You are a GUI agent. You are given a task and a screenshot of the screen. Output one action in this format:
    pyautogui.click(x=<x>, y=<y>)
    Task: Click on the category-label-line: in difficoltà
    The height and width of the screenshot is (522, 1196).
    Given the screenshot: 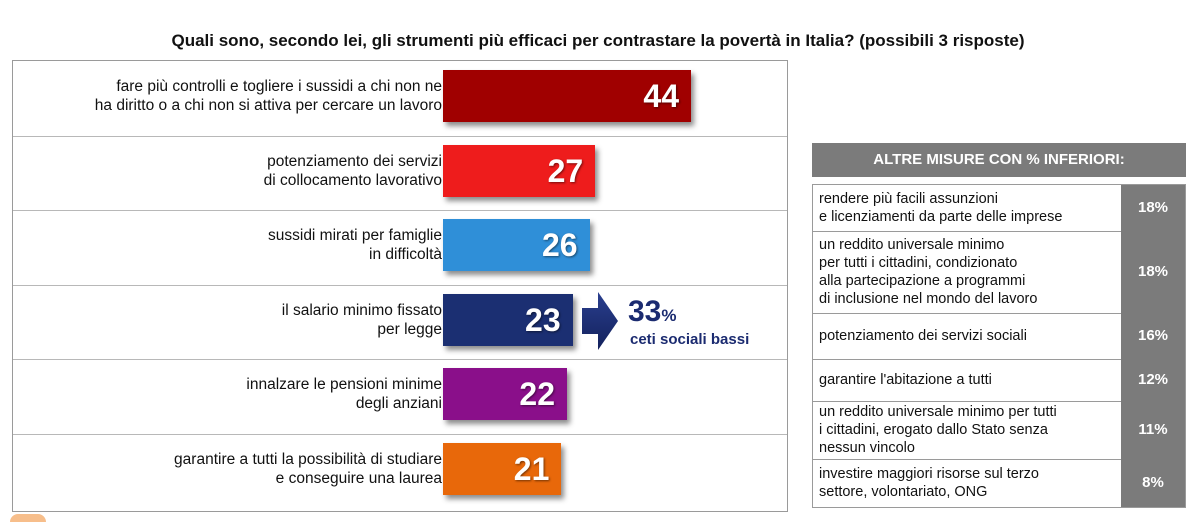 What is the action you would take?
    pyautogui.click(x=405, y=255)
    